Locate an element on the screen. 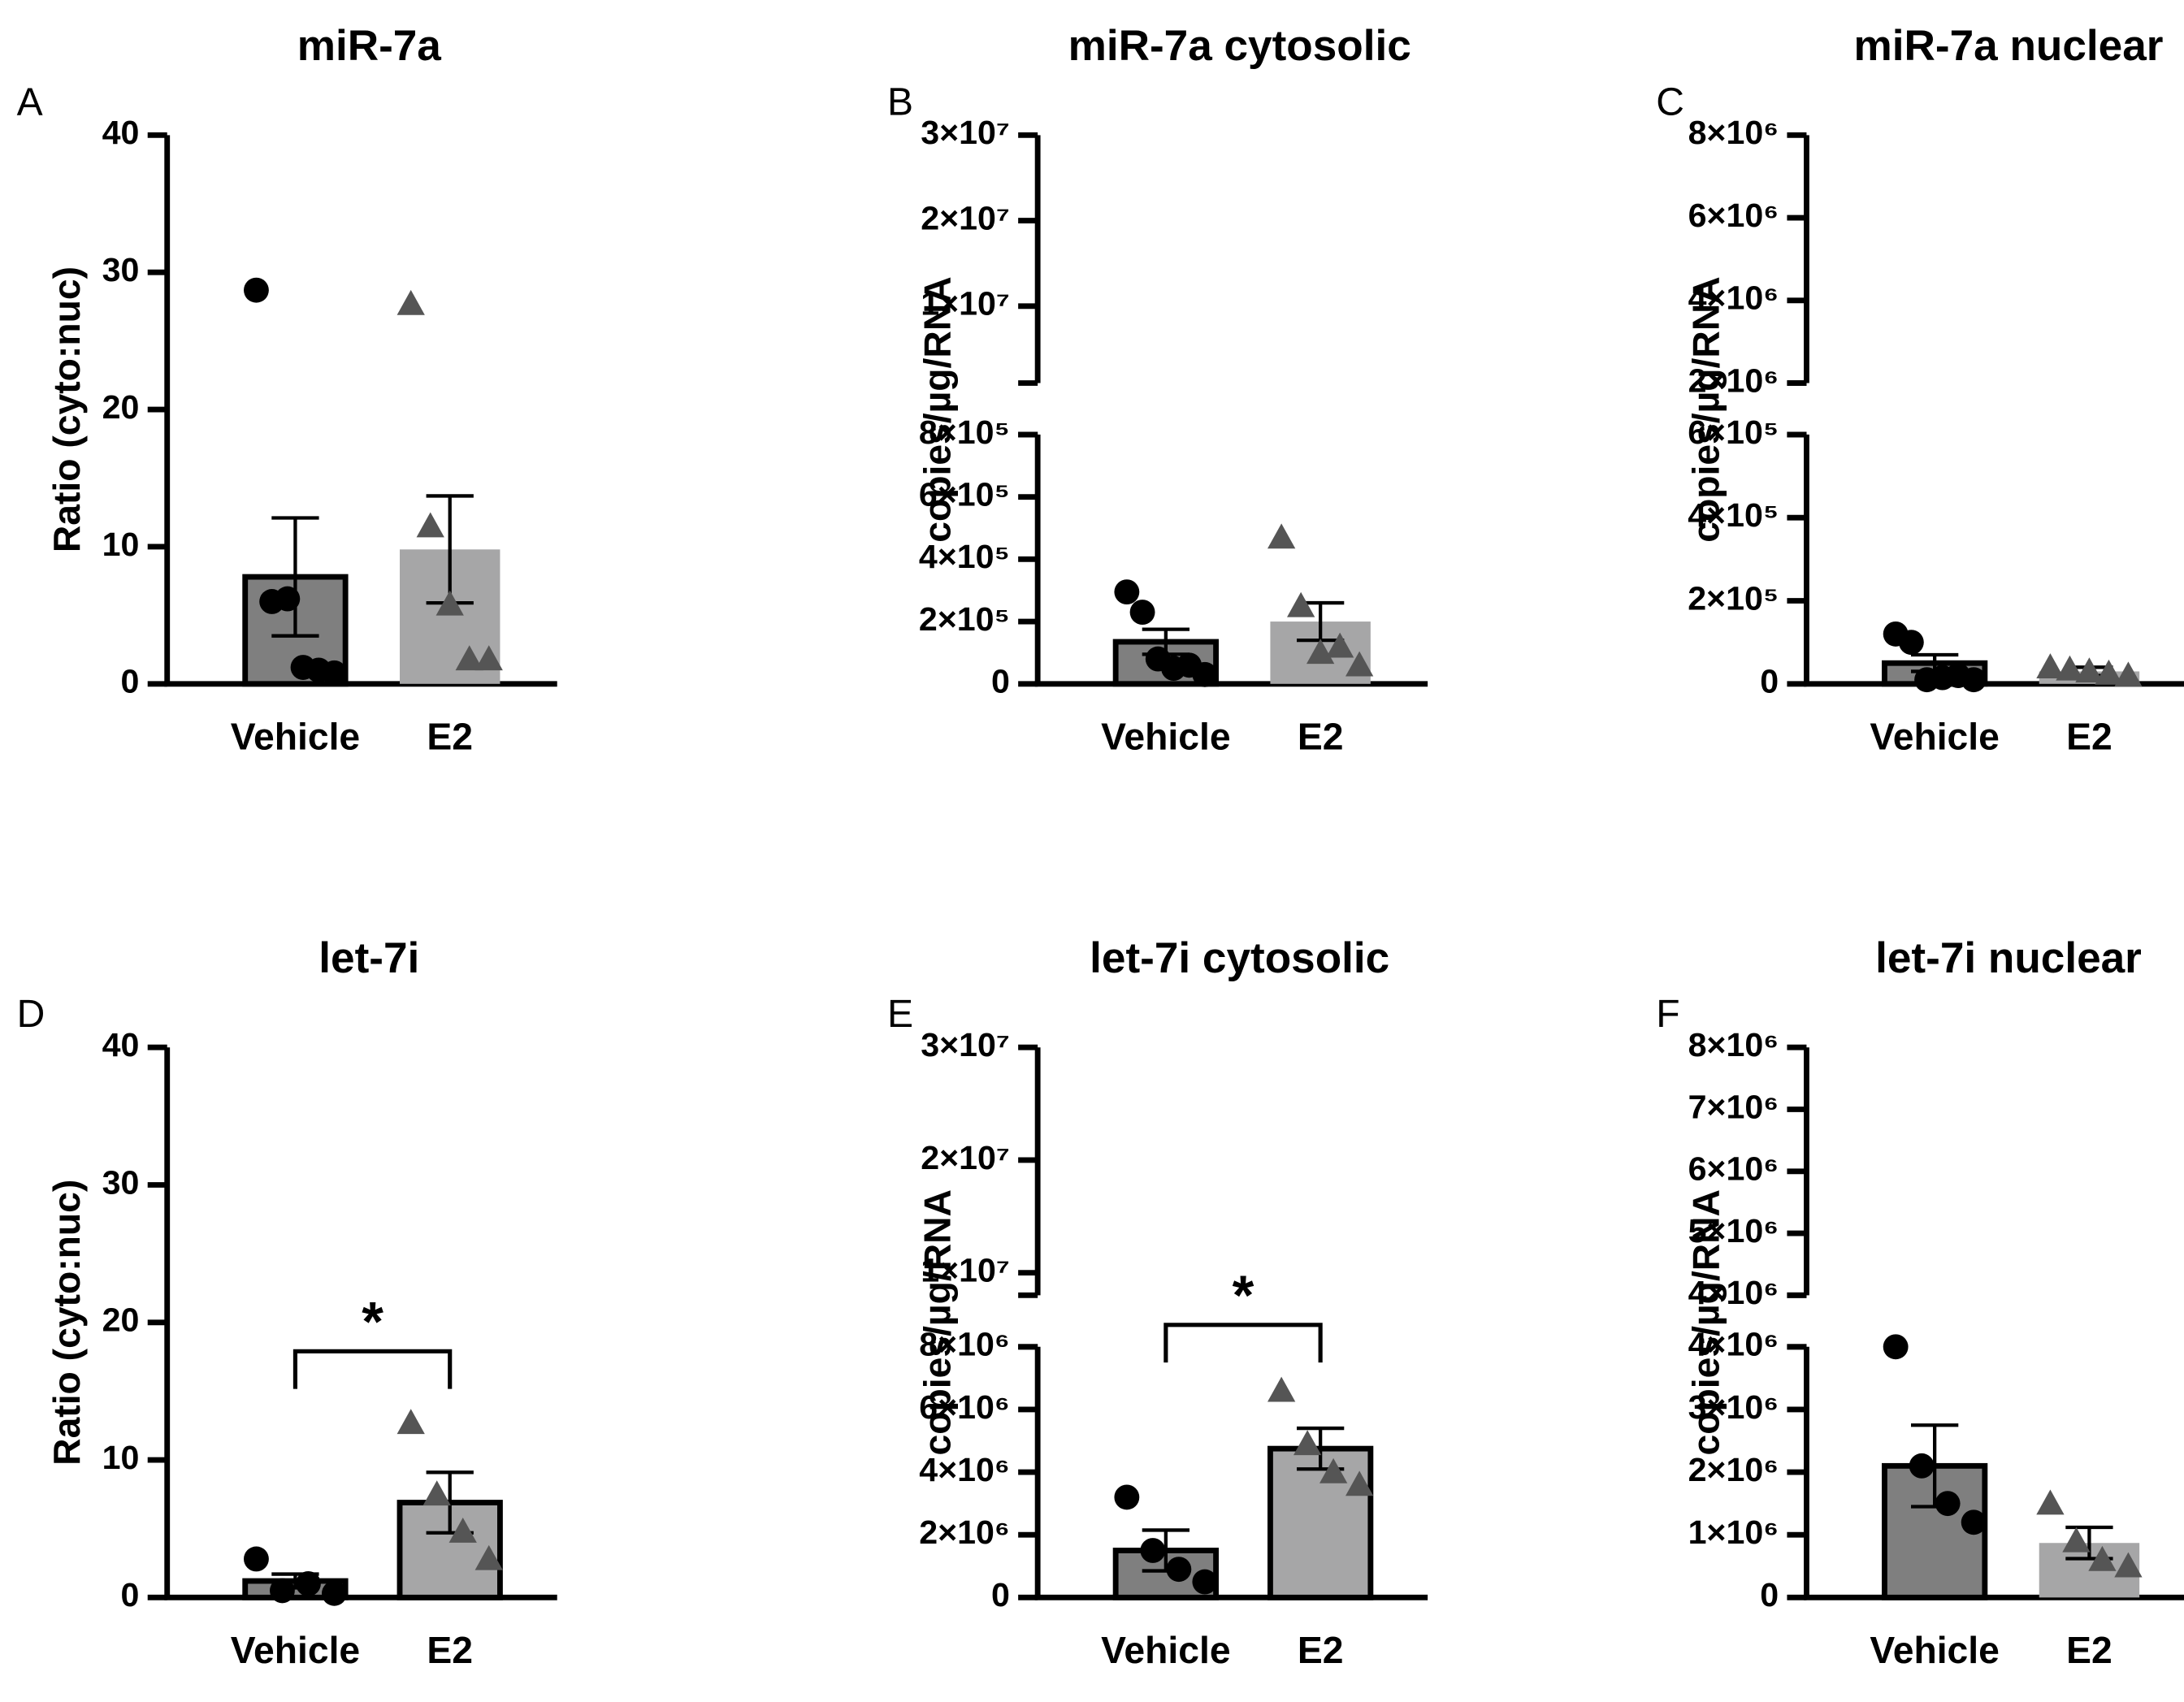  significance-bracket is located at coordinates (373, 1369).